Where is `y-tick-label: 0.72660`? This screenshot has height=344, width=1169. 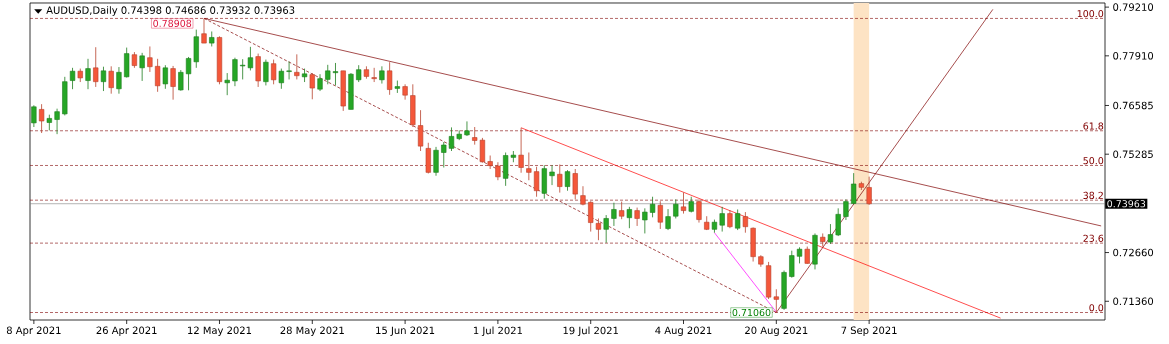 y-tick-label: 0.72660 is located at coordinates (1133, 252).